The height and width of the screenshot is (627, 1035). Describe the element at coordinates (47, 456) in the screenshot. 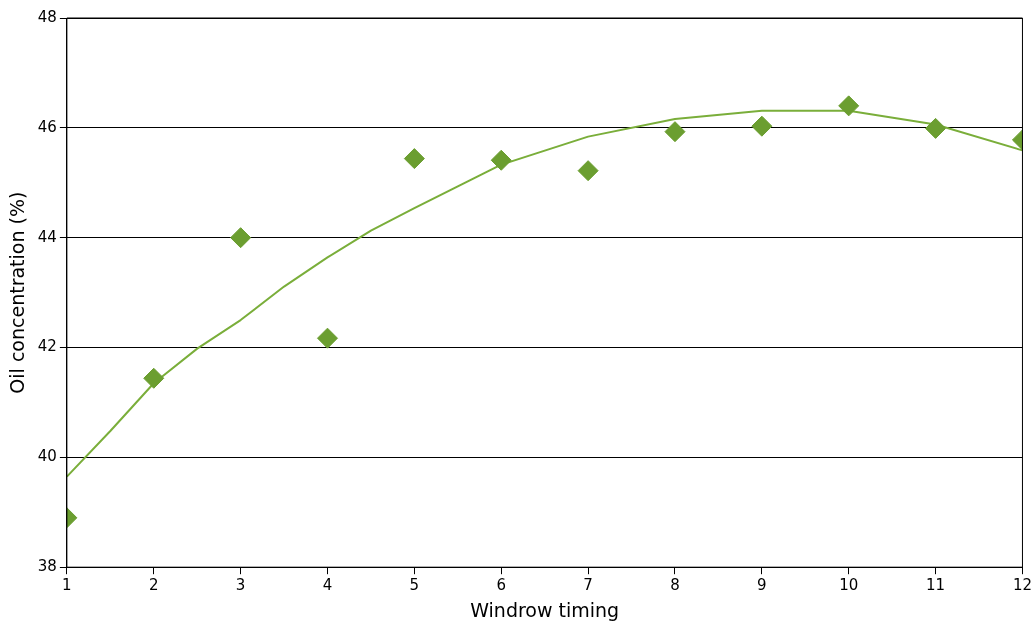

I see `y-tick-label: 40` at that location.